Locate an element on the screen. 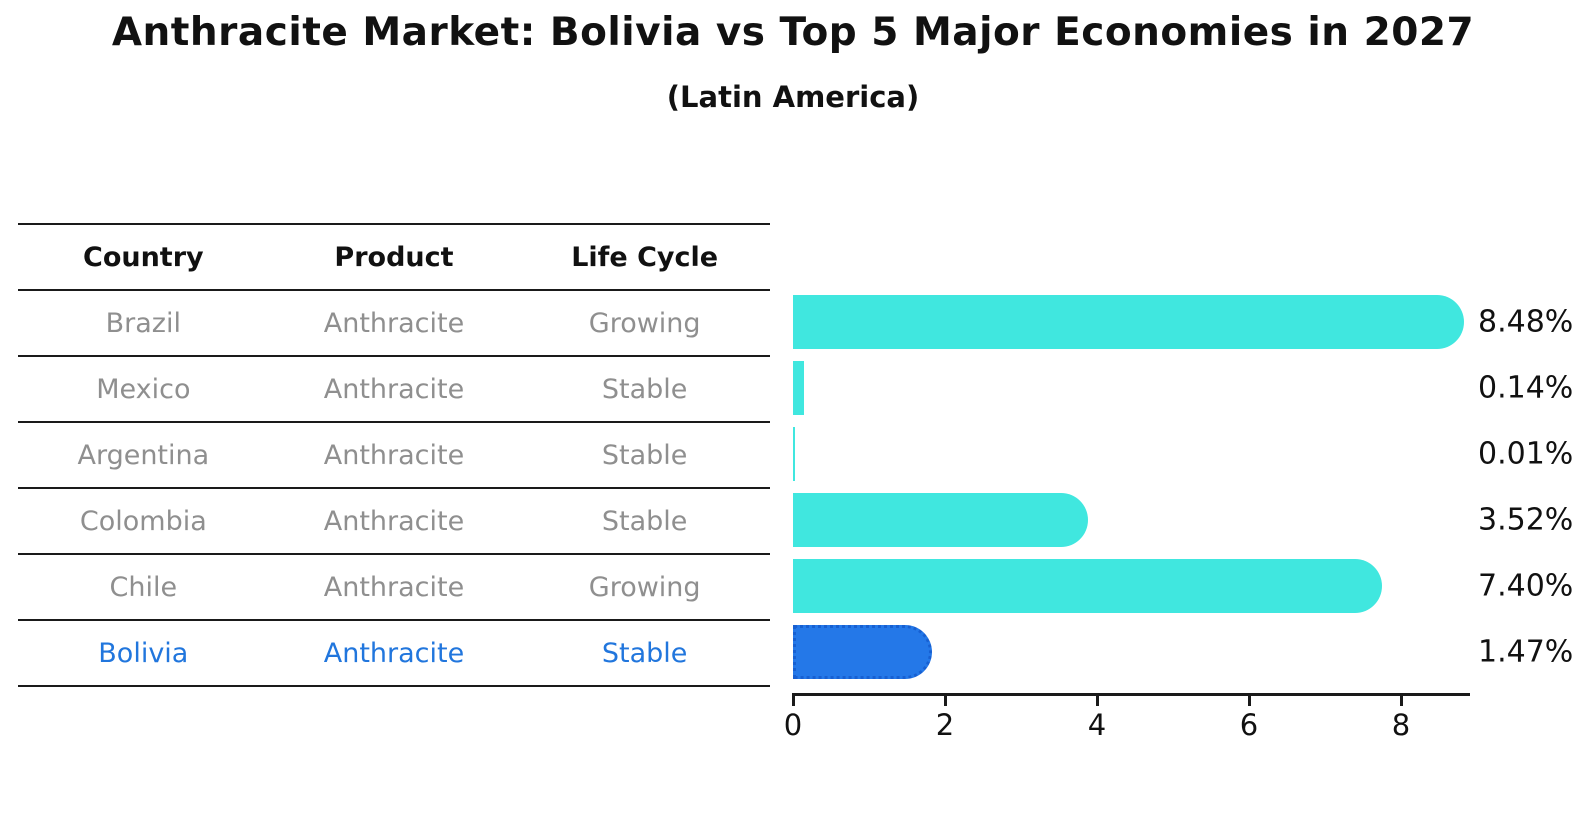 The image size is (1586, 823). x-tick-label: 0 is located at coordinates (793, 725).